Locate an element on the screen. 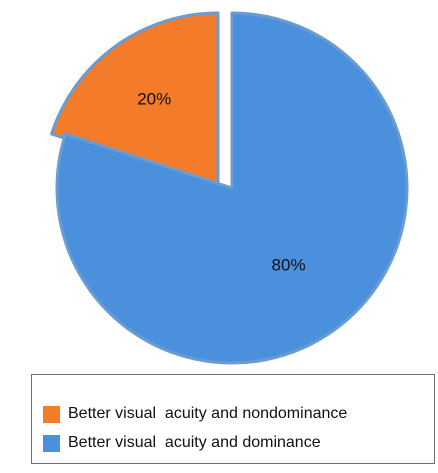  data-label-dominance: 80% is located at coordinates (289, 264).